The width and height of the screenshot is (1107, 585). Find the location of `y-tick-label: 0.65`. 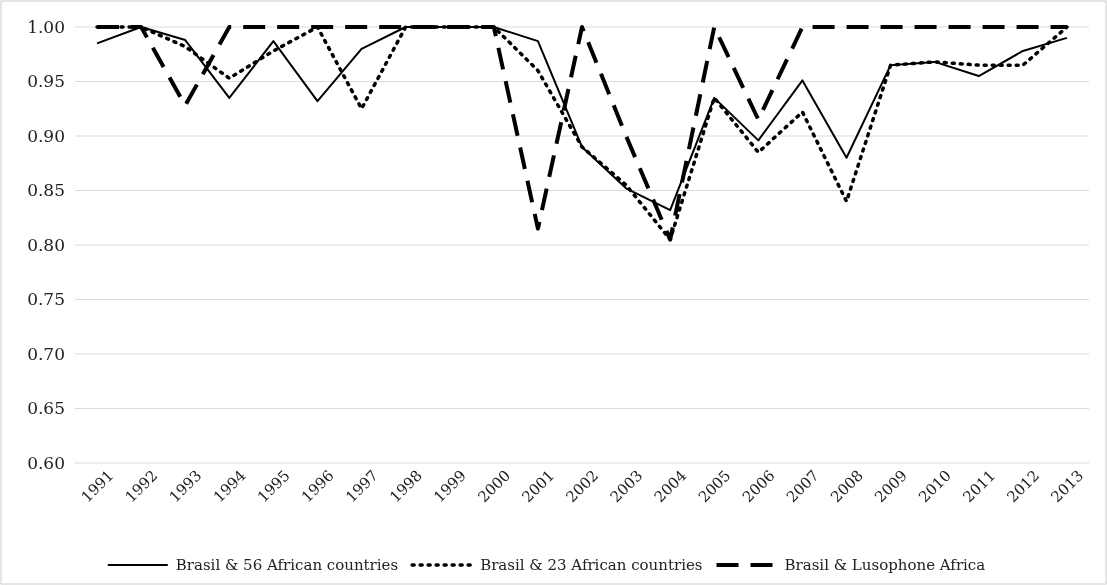

y-tick-label: 0.65 is located at coordinates (46, 408).